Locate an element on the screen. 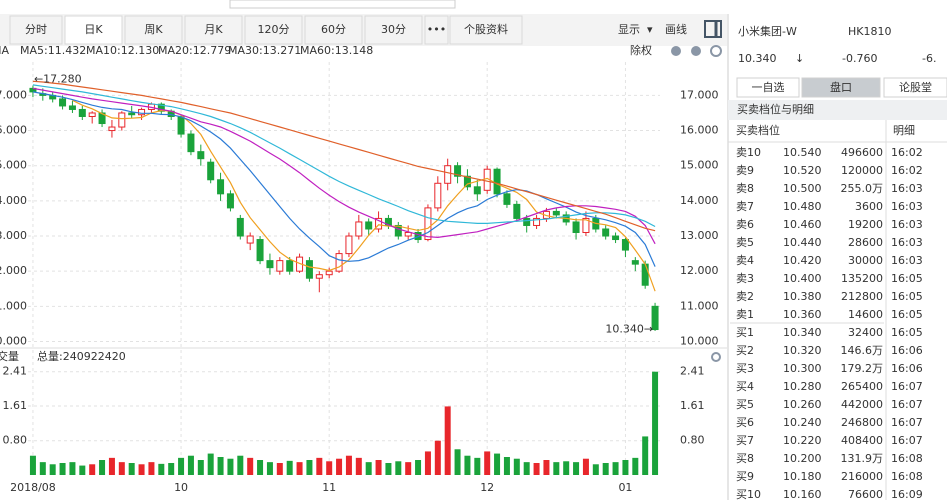 The height and width of the screenshot is (500, 947). zoom-out is located at coordinates (696, 51).